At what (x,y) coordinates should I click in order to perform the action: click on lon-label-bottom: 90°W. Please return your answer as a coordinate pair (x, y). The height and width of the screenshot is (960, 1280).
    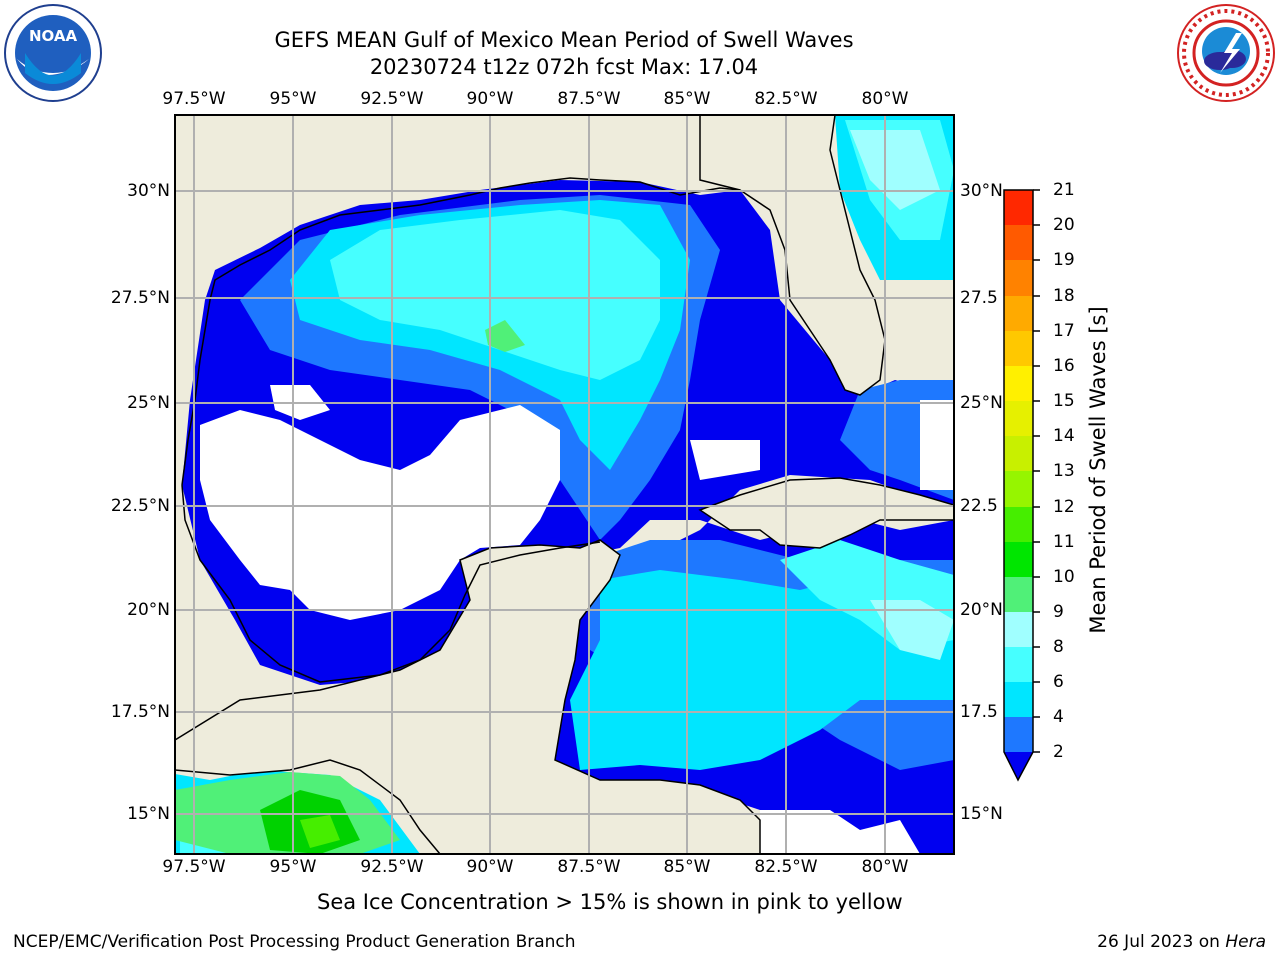
    Looking at the image, I should click on (490, 867).